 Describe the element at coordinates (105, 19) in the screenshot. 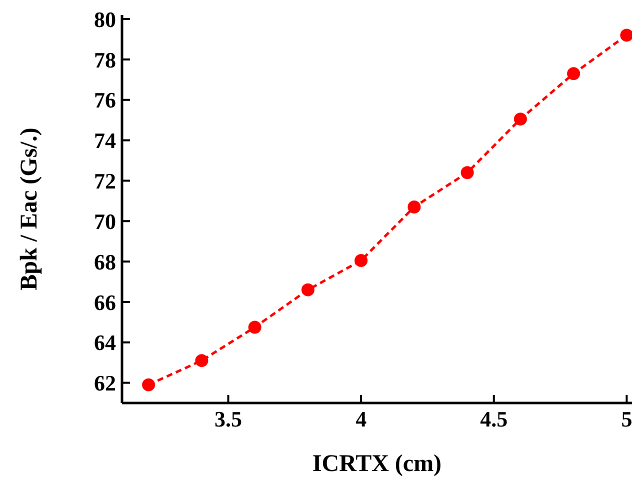

I see `y-tick-label: 80` at that location.